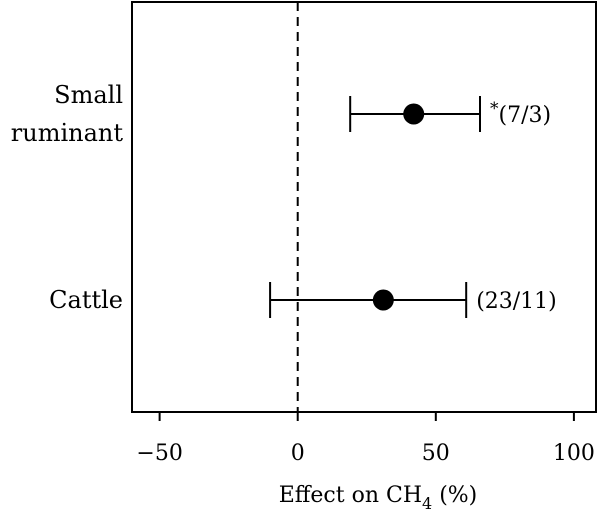  Describe the element at coordinates (298, 453) in the screenshot. I see `x-tick-label: 0` at that location.